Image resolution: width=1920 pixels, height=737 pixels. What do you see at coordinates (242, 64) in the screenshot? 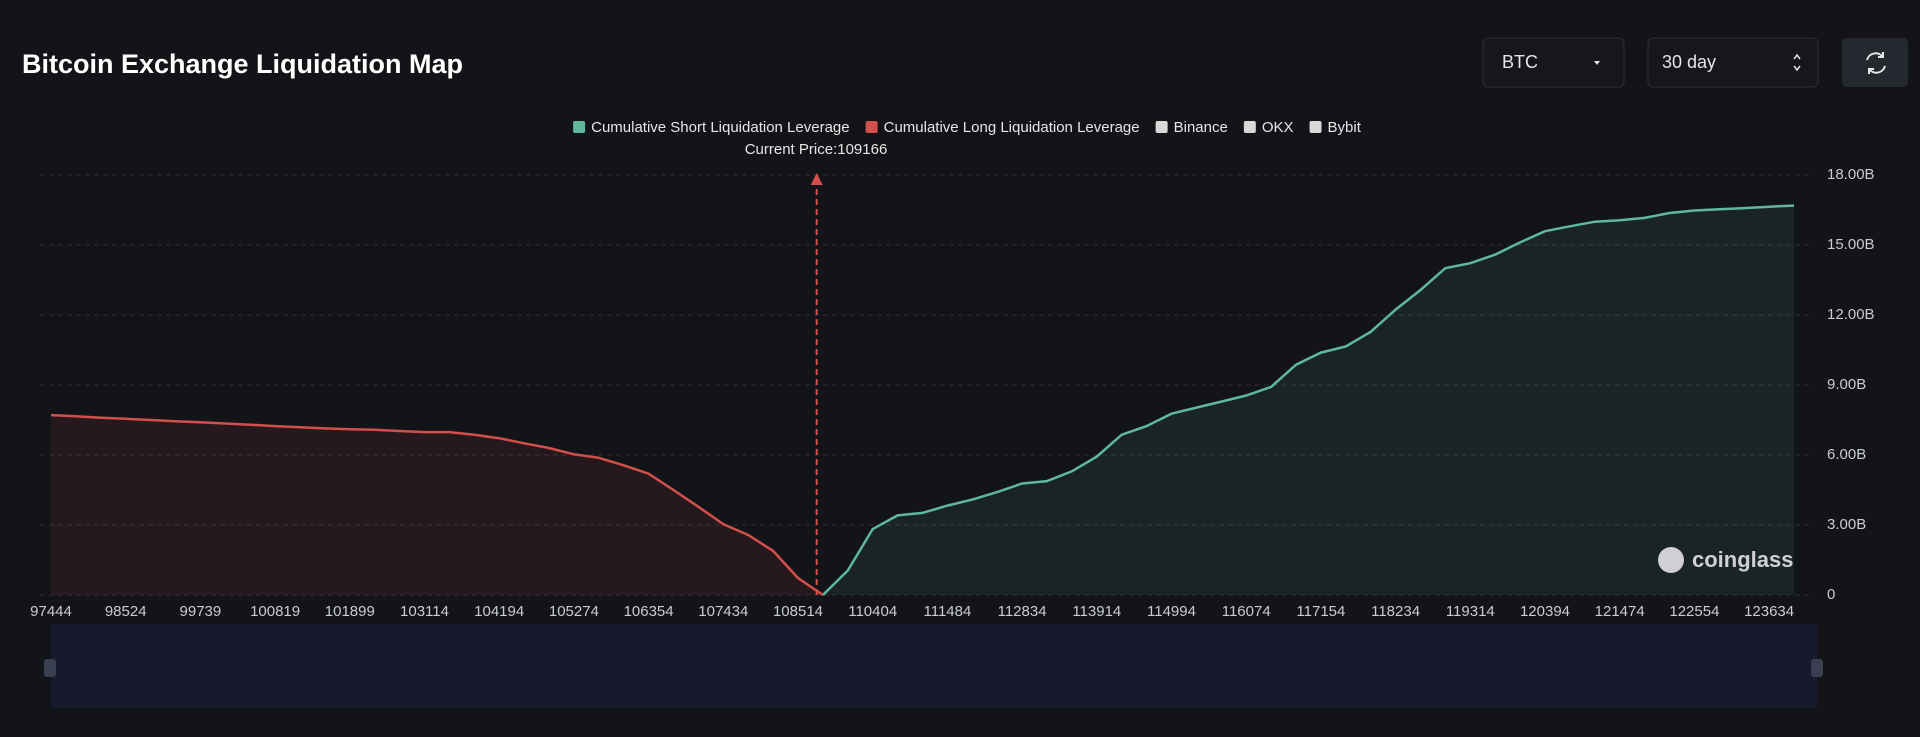
I see `page-title: Bitcoin Exchange Liquidation Map` at bounding box center [242, 64].